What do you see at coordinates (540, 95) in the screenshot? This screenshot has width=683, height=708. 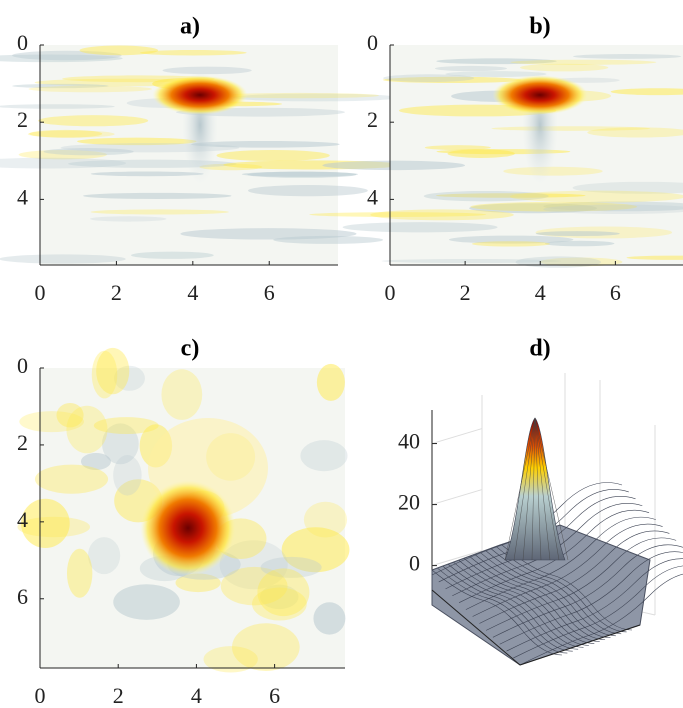 I see `hot-spot` at bounding box center [540, 95].